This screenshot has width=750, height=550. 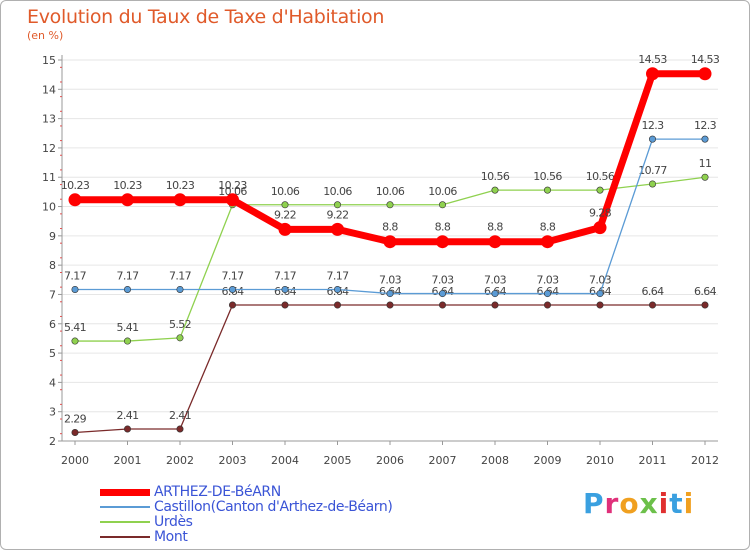 I want to click on legend-item-3: Mont, so click(x=144, y=537).